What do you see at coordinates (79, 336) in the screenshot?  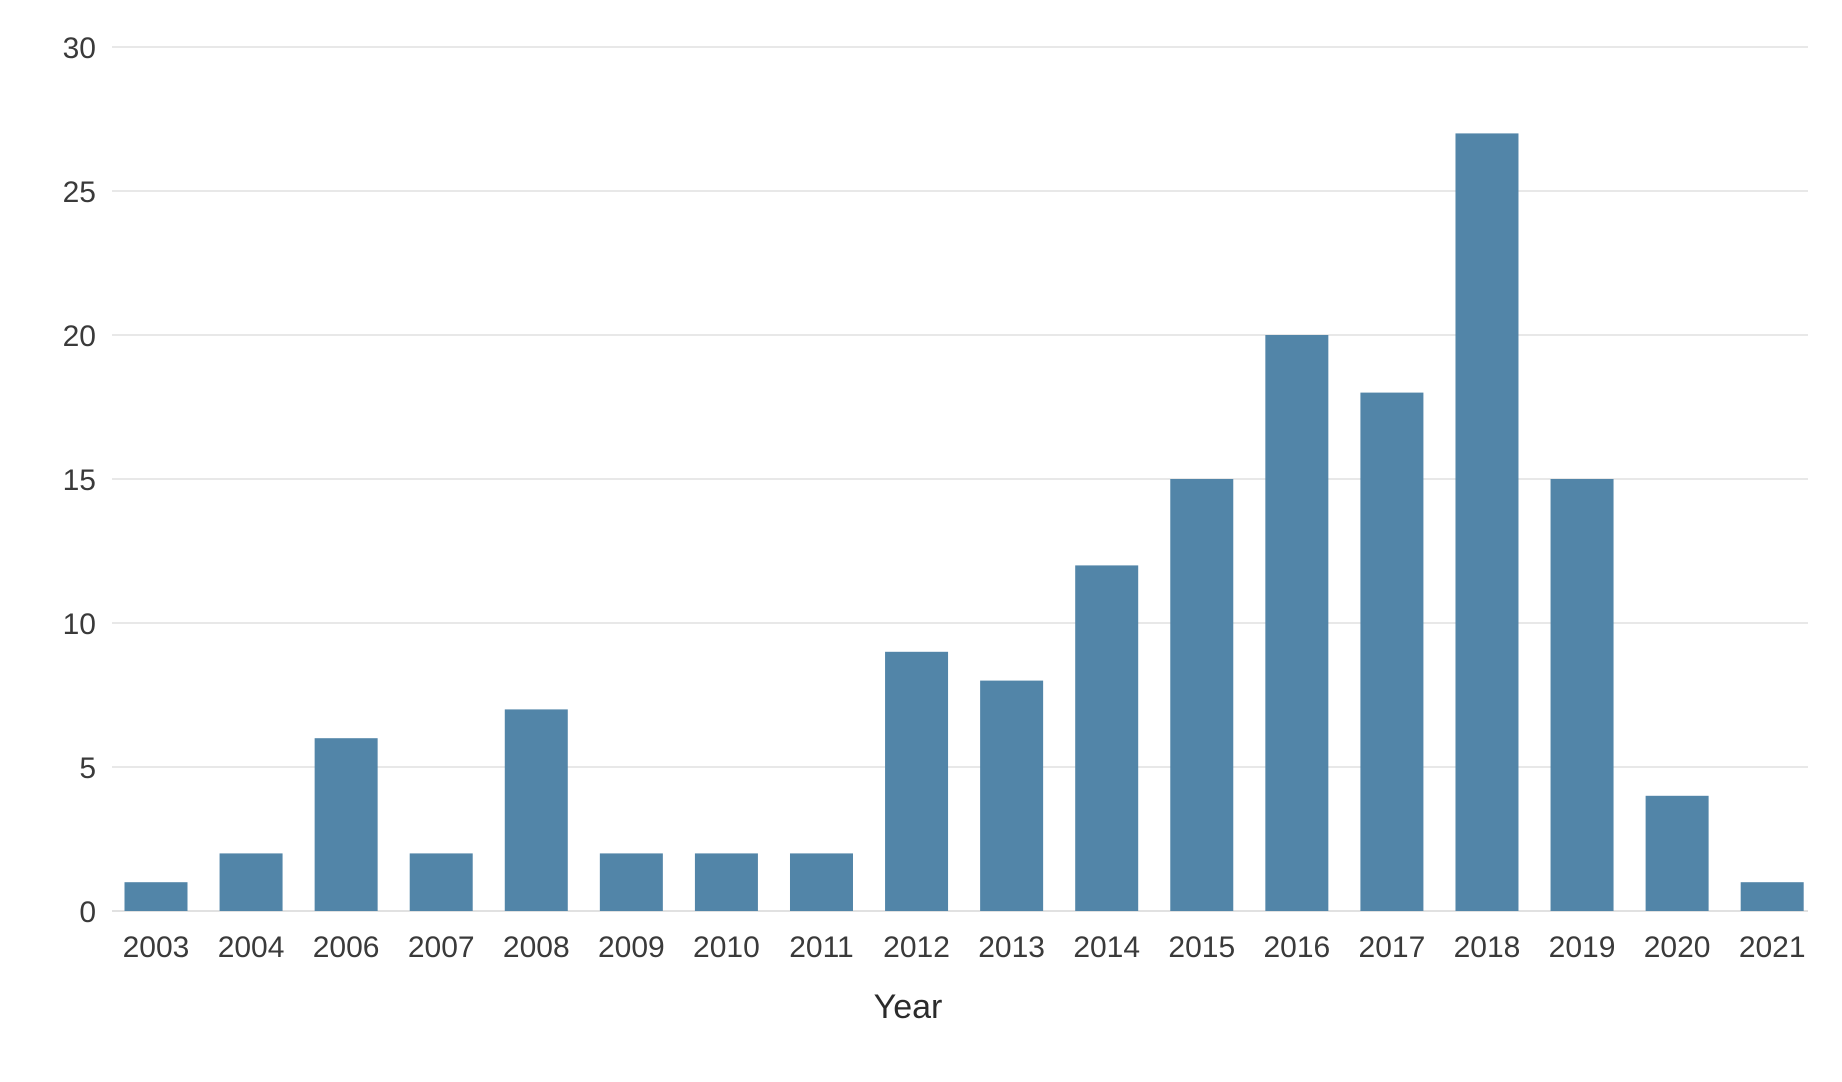 I see `y-tick-label: 20` at bounding box center [79, 336].